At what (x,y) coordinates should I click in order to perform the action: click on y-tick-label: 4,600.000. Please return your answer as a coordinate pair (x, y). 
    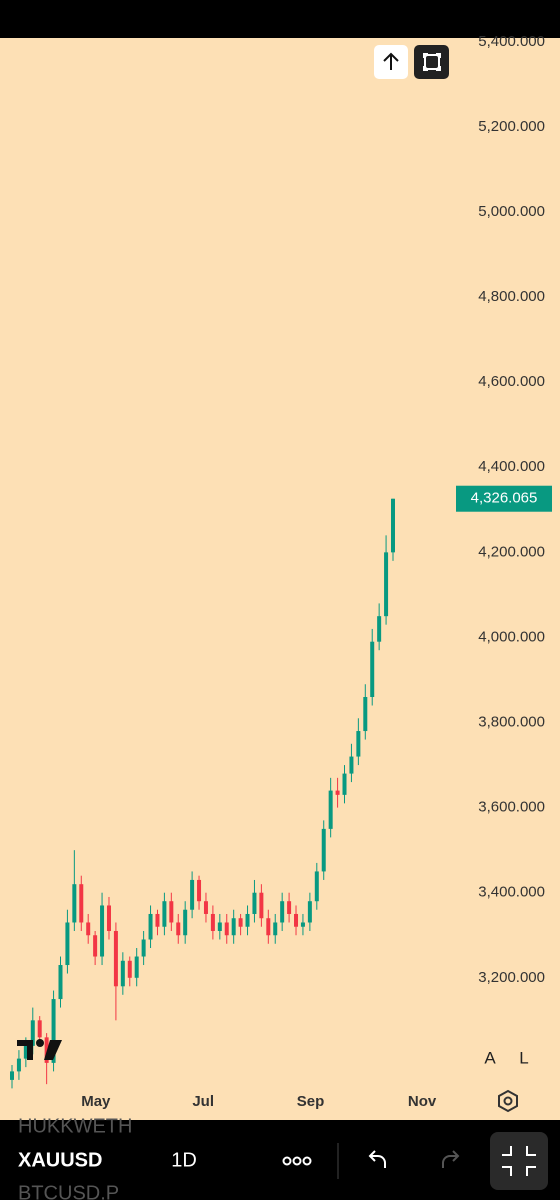
    Looking at the image, I should click on (511, 381).